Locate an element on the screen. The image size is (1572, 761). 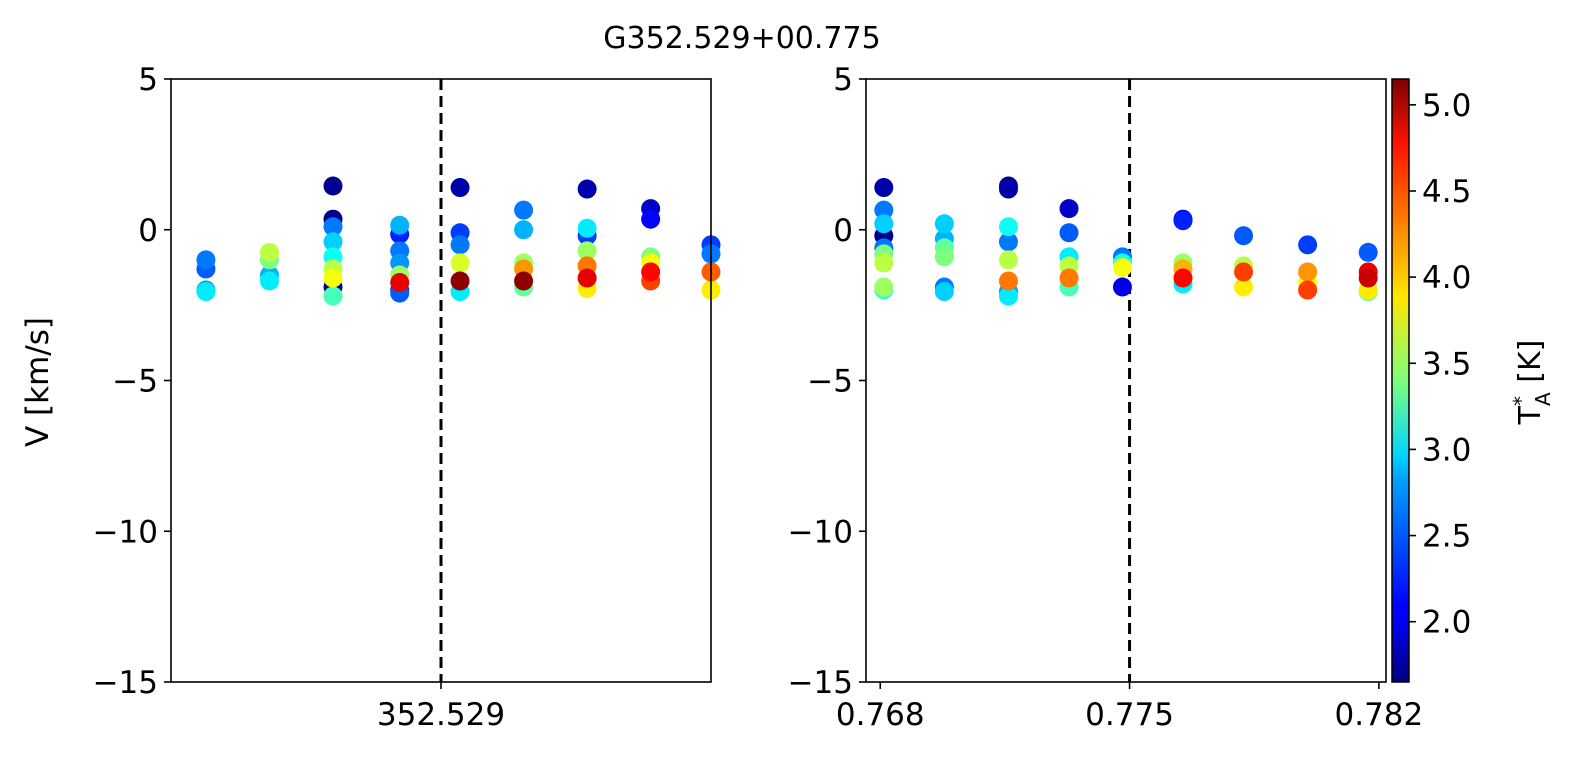
colorbar-label: T*A [K] is located at coordinates (1532, 383).